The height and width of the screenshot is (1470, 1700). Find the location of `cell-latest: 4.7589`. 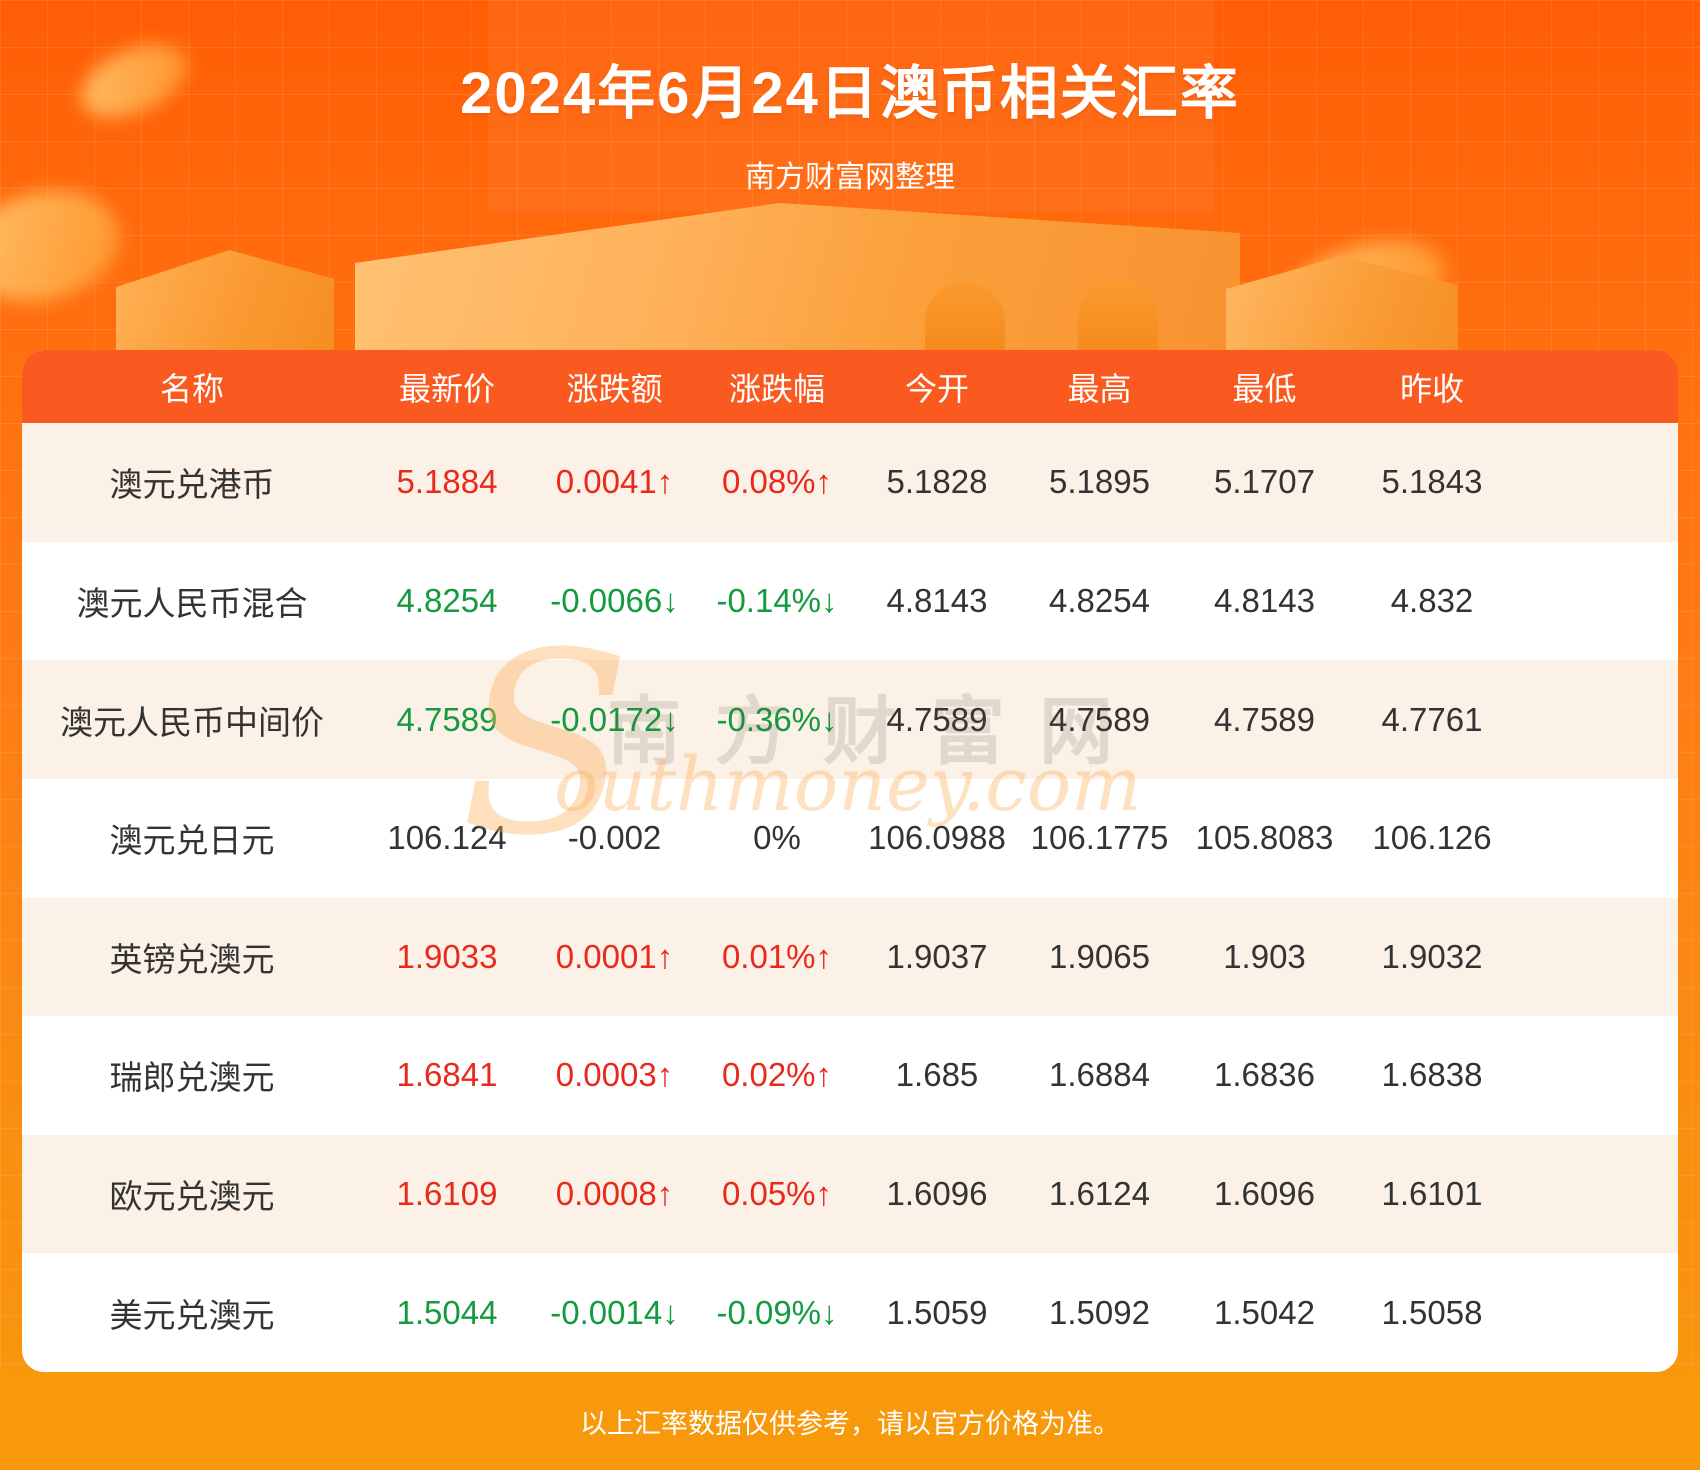

cell-latest: 4.7589 is located at coordinates (447, 719).